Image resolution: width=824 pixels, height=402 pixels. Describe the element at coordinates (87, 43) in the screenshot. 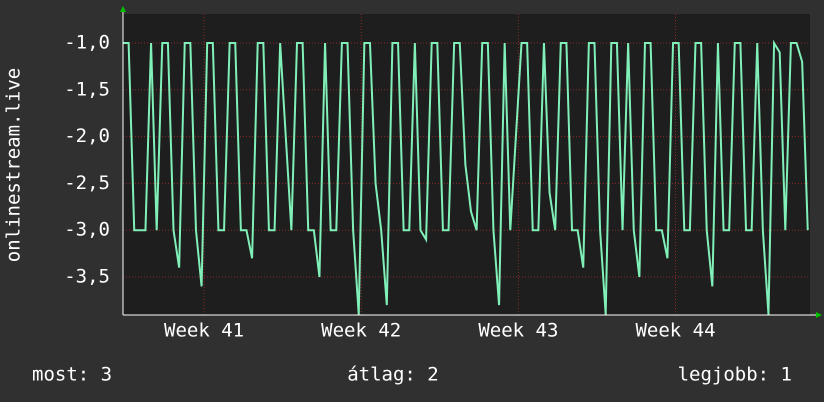

I see `y-tick-label: -1,0` at that location.